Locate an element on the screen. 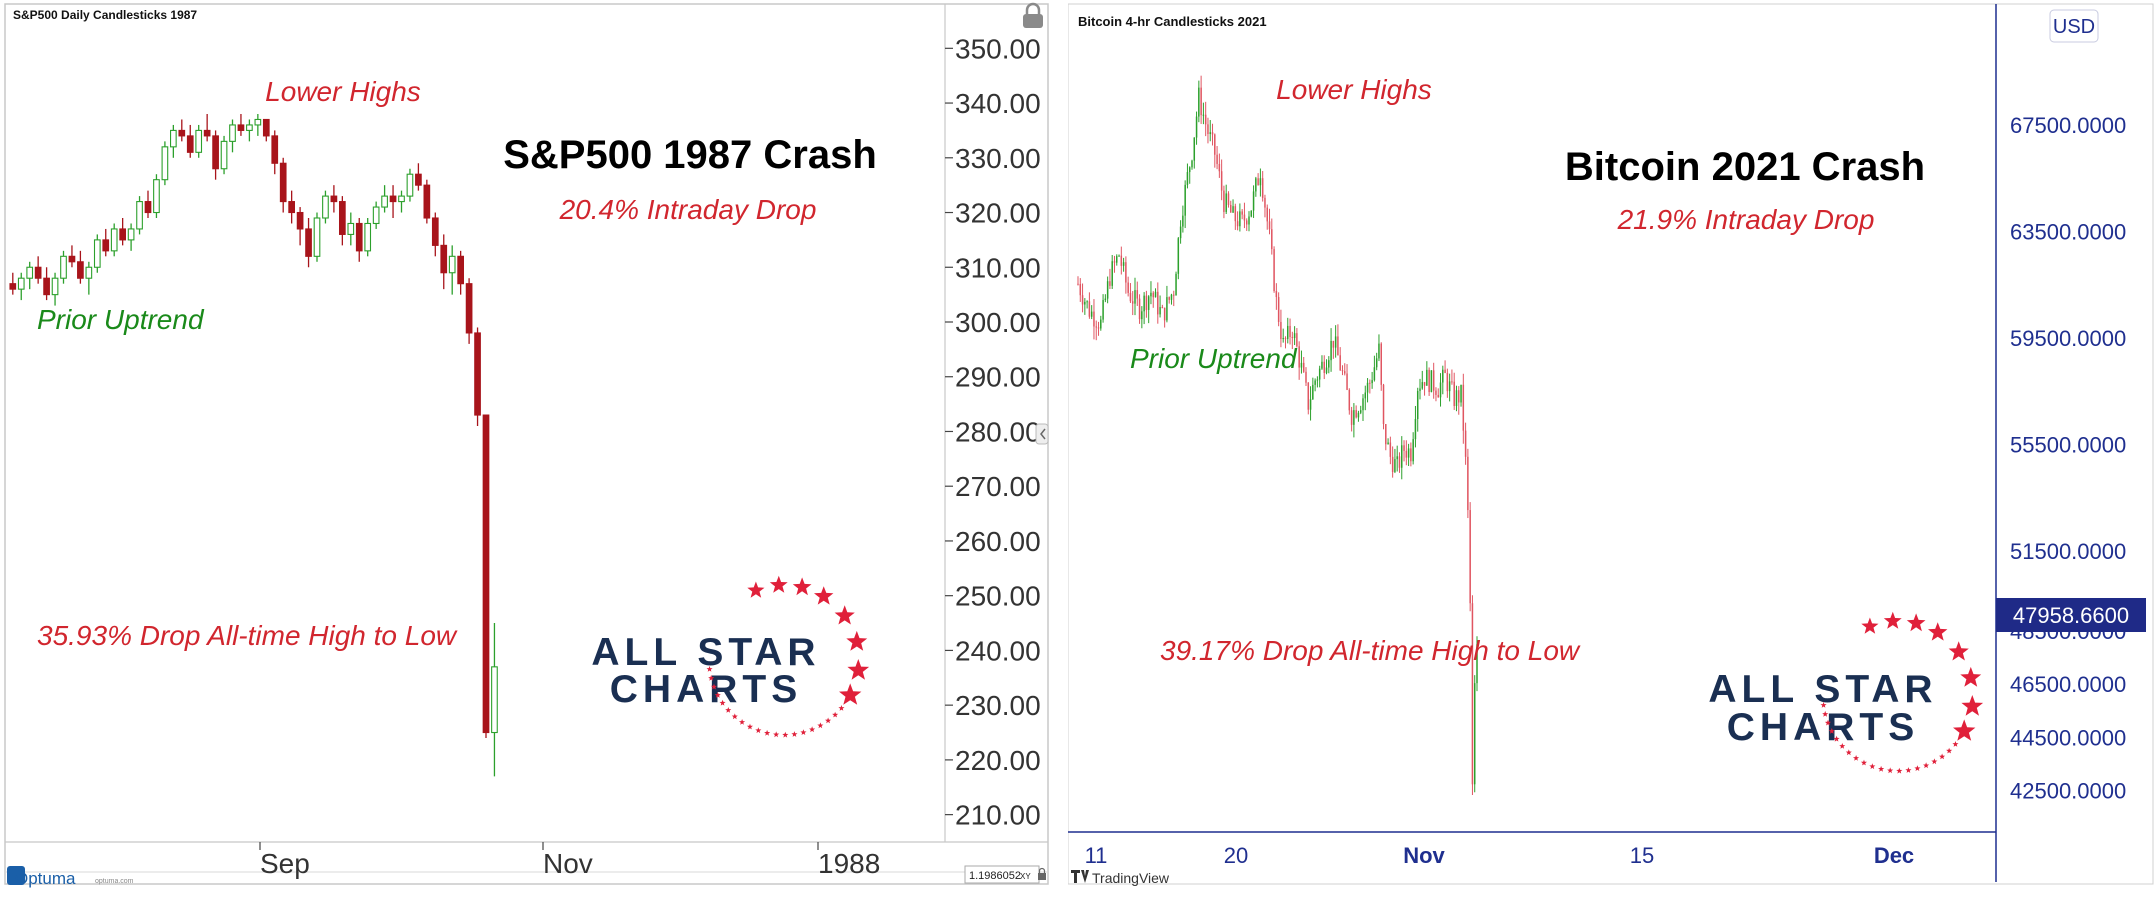 This screenshot has width=2155, height=897. lock-icon is located at coordinates (1033, 15).